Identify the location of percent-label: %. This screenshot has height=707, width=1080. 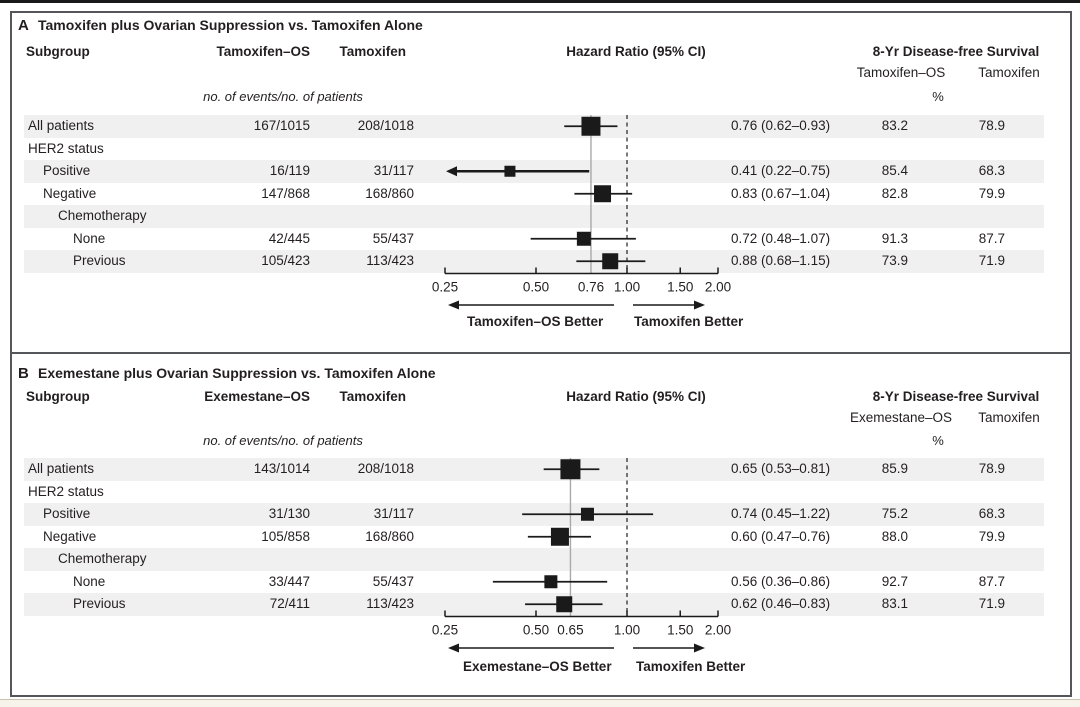
(938, 96).